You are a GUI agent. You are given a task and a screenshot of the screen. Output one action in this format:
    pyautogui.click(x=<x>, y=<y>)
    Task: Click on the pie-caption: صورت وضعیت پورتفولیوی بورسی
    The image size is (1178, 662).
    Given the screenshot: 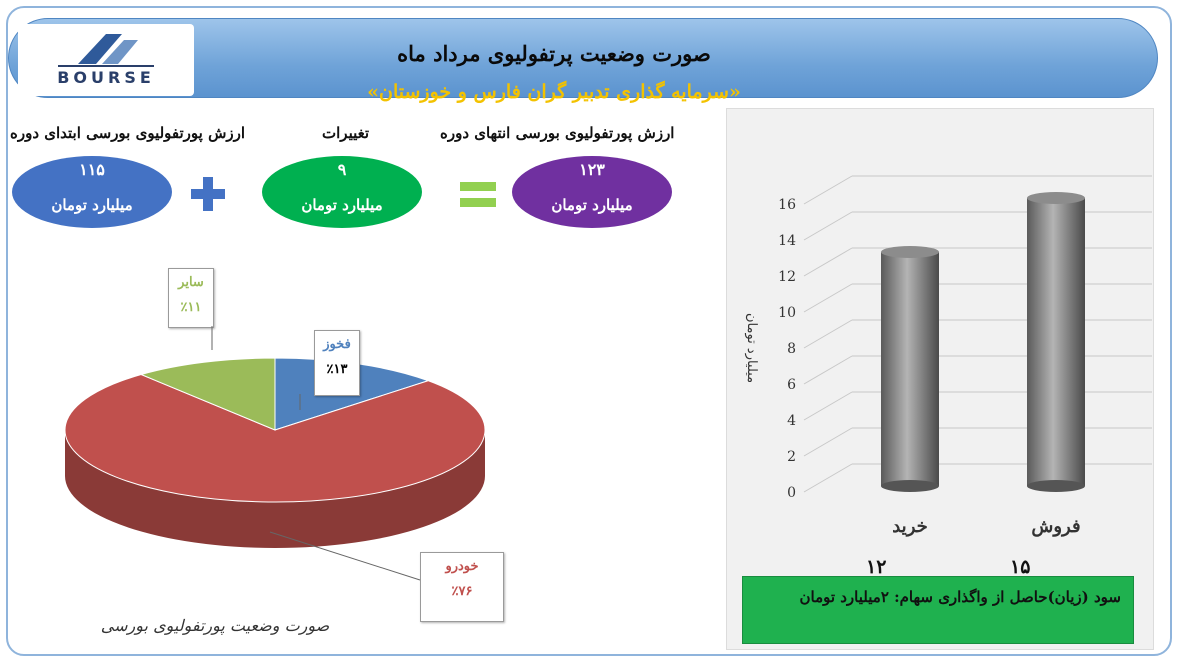 What is the action you would take?
    pyautogui.click(x=215, y=625)
    